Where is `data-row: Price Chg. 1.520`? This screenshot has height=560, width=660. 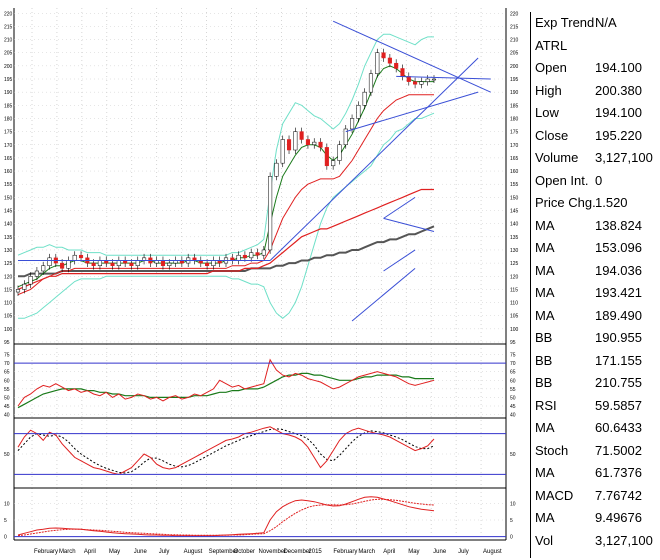 data-row: Price Chg. 1.520 is located at coordinates (597, 203).